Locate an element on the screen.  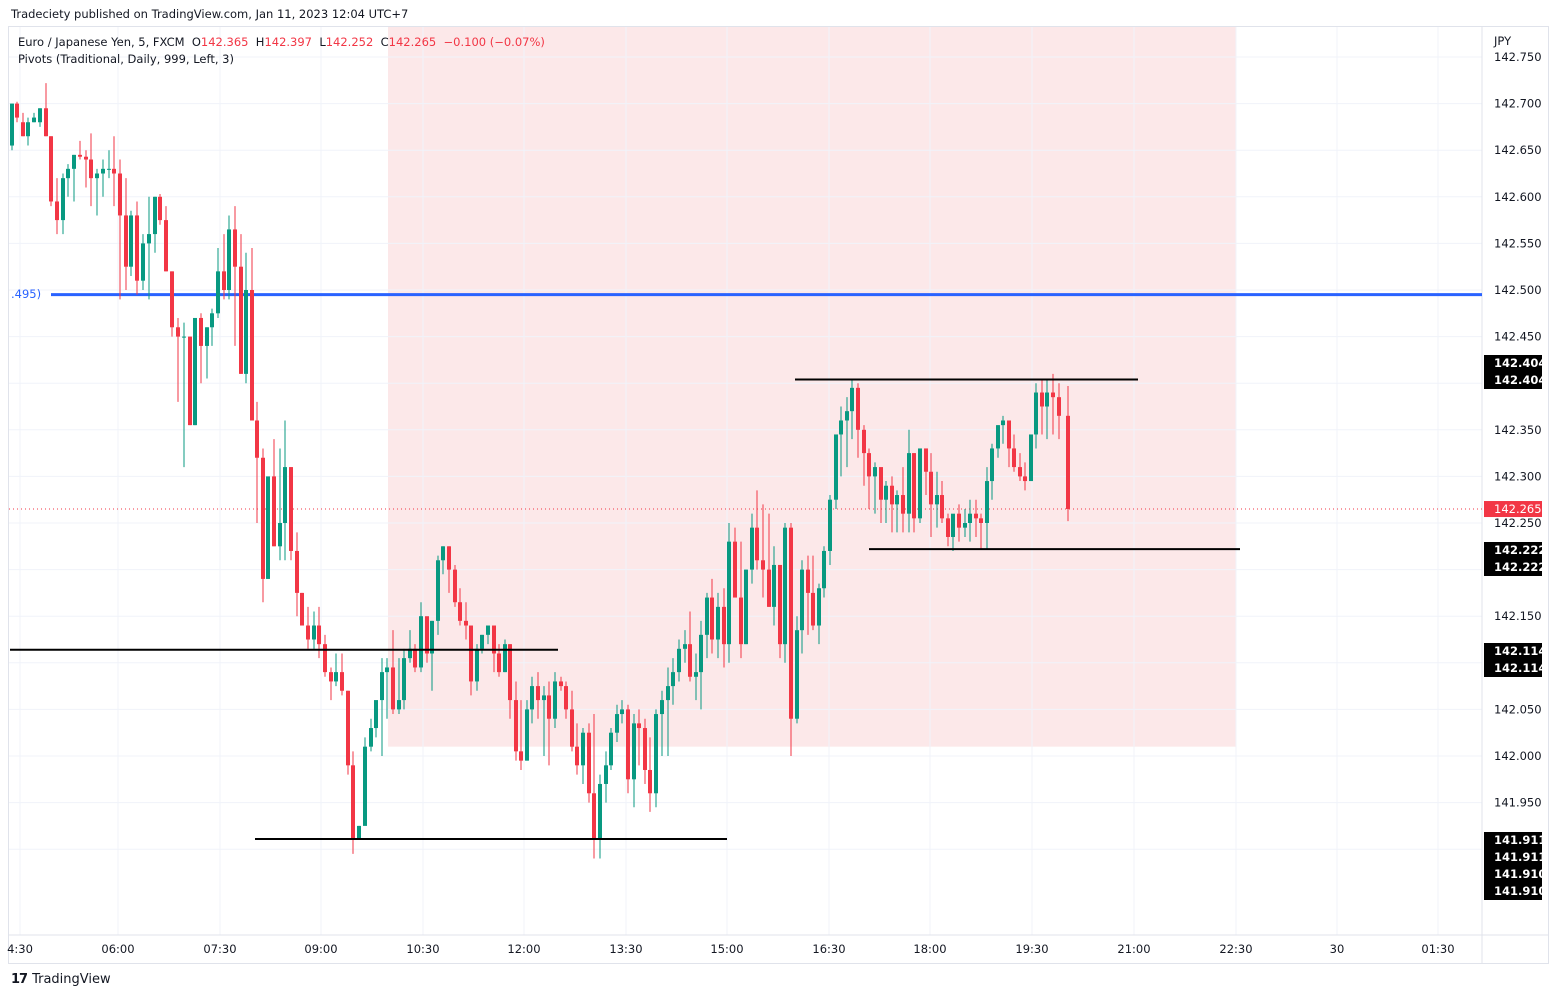
price-tick-label: 142.150 is located at coordinates (1518, 616).